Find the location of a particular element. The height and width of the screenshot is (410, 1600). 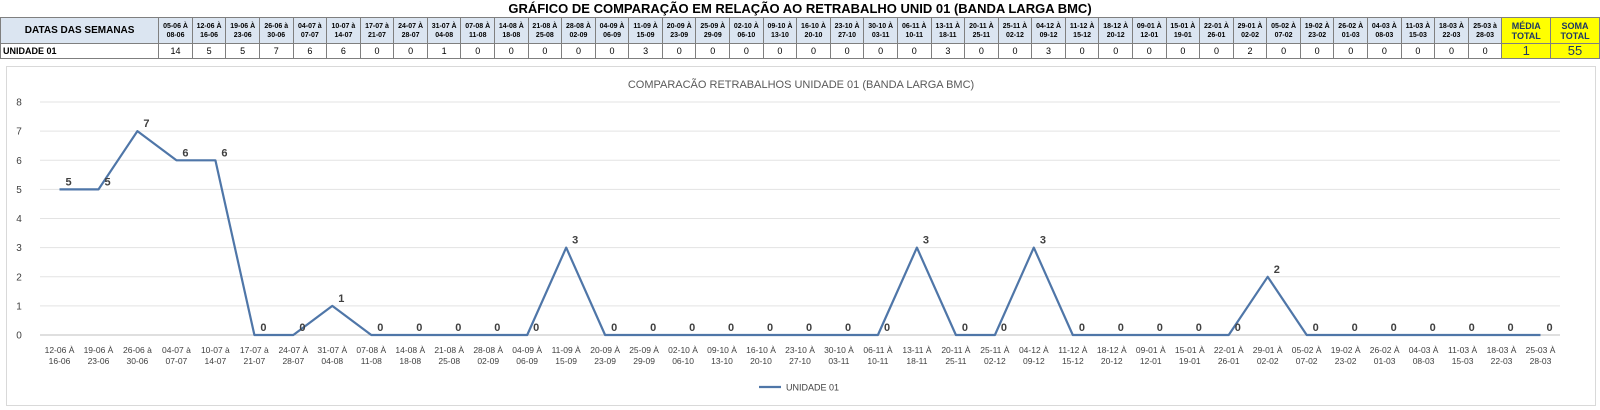

x-tick-label: 09-12 is located at coordinates (1034, 361).